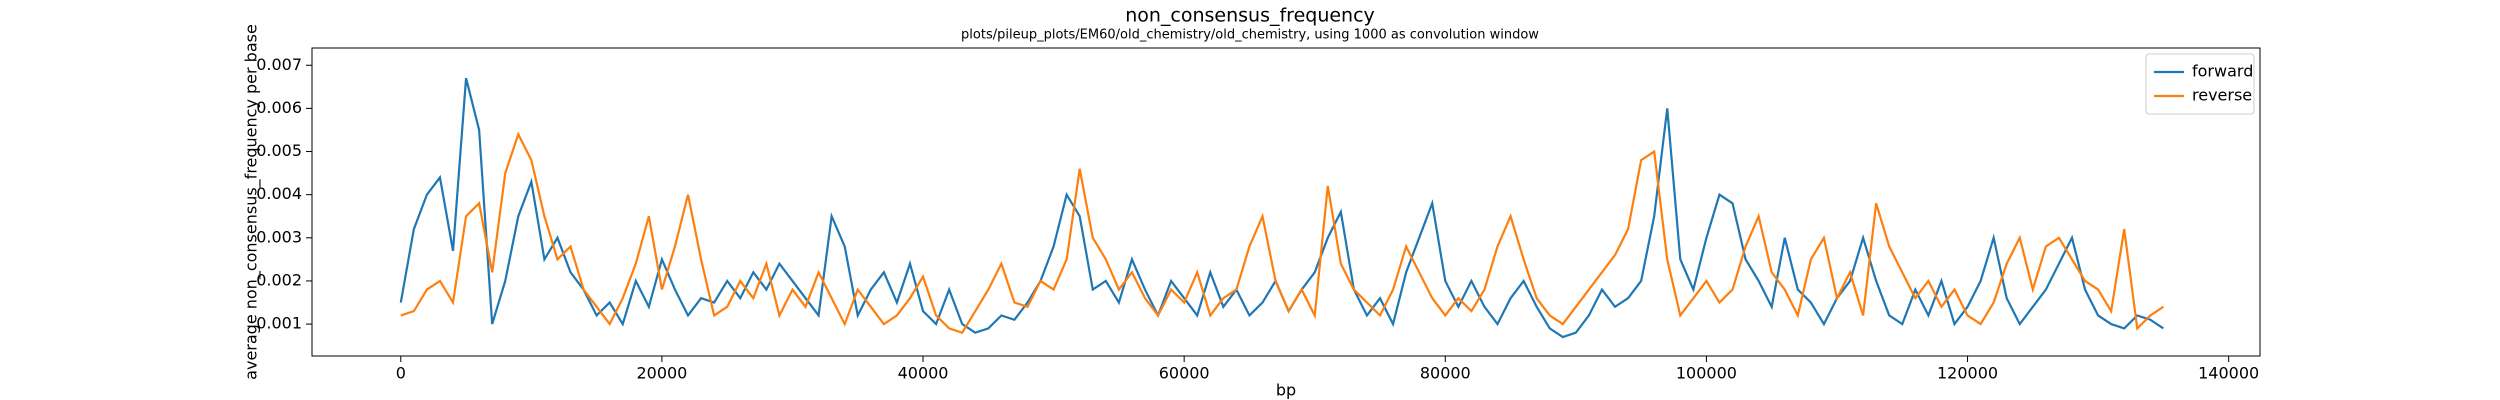 This screenshot has height=400, width=2500. I want to click on chart-title: non_consensus_frequency, so click(1250, 16).